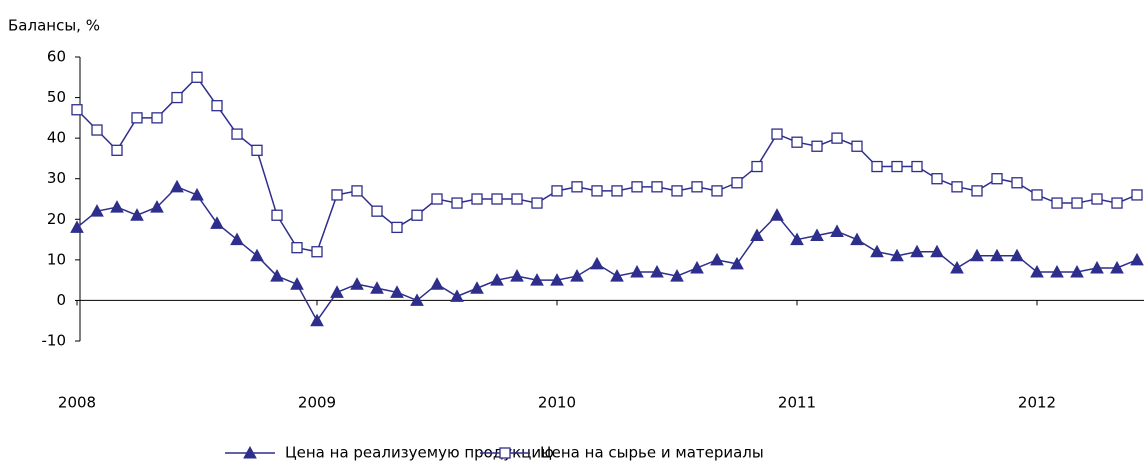  I want to click on x-tick-label: 2011, so click(797, 403).